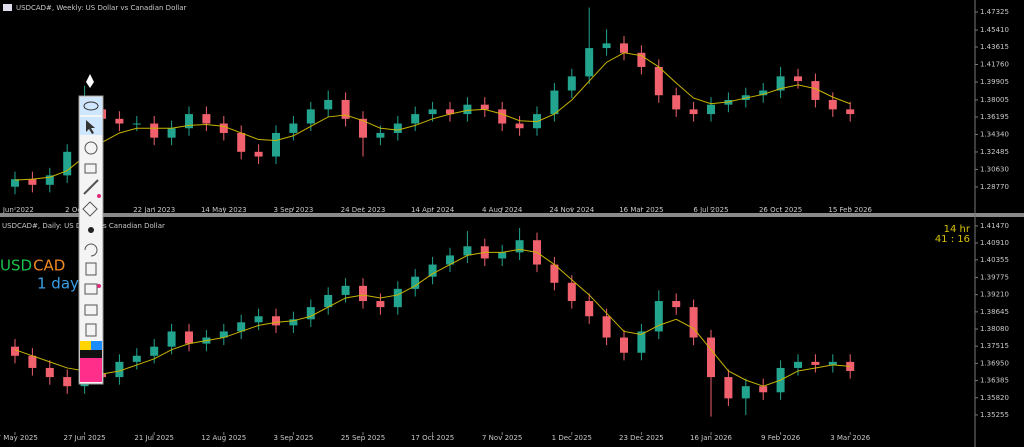  Describe the element at coordinates (994, 312) in the screenshot. I see `y-tick-label: 1.38645` at that location.